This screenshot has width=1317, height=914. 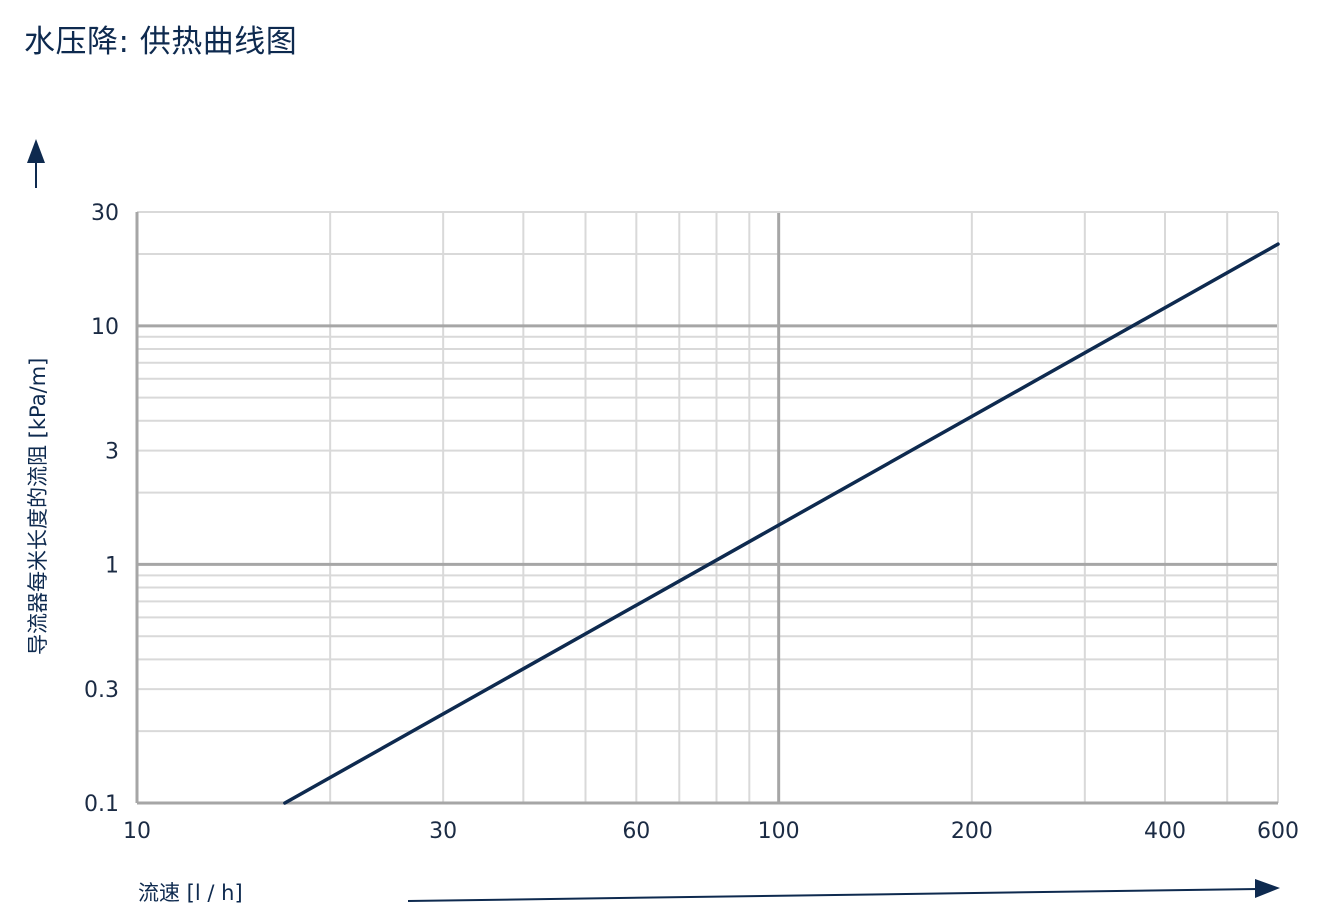 What do you see at coordinates (36, 151) in the screenshot?
I see `y-axis-arrow-head` at bounding box center [36, 151].